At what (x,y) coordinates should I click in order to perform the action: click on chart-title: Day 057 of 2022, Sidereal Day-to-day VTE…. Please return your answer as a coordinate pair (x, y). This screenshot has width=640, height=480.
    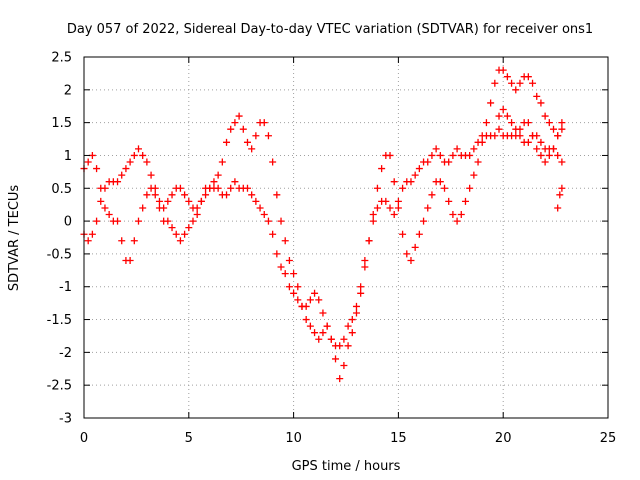
    Looking at the image, I should click on (330, 29).